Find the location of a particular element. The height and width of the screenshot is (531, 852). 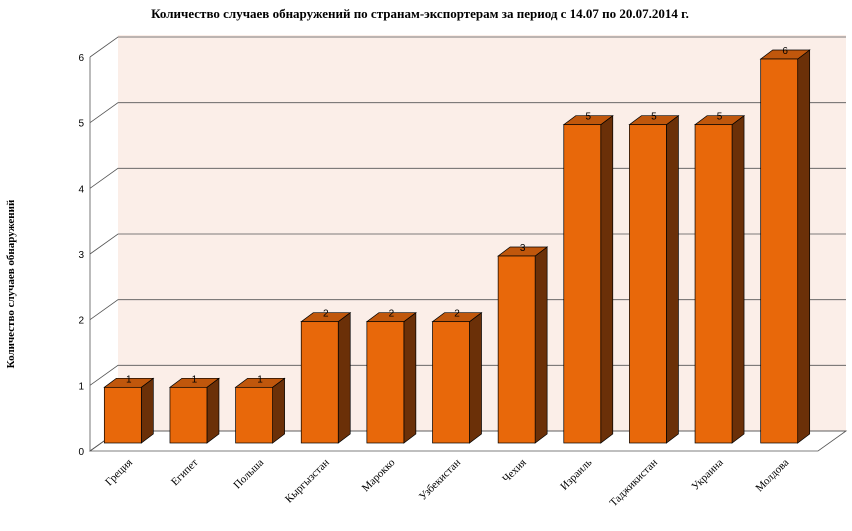

category-label: Узбекистан is located at coordinates (440, 480).